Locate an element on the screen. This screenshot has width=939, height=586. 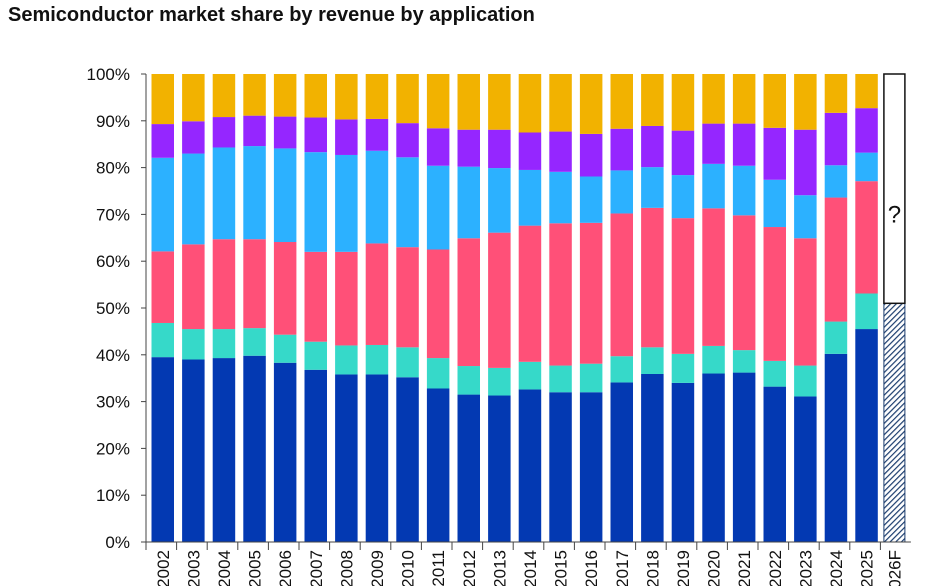
bar-segment-2023-s3 is located at coordinates (805, 302).